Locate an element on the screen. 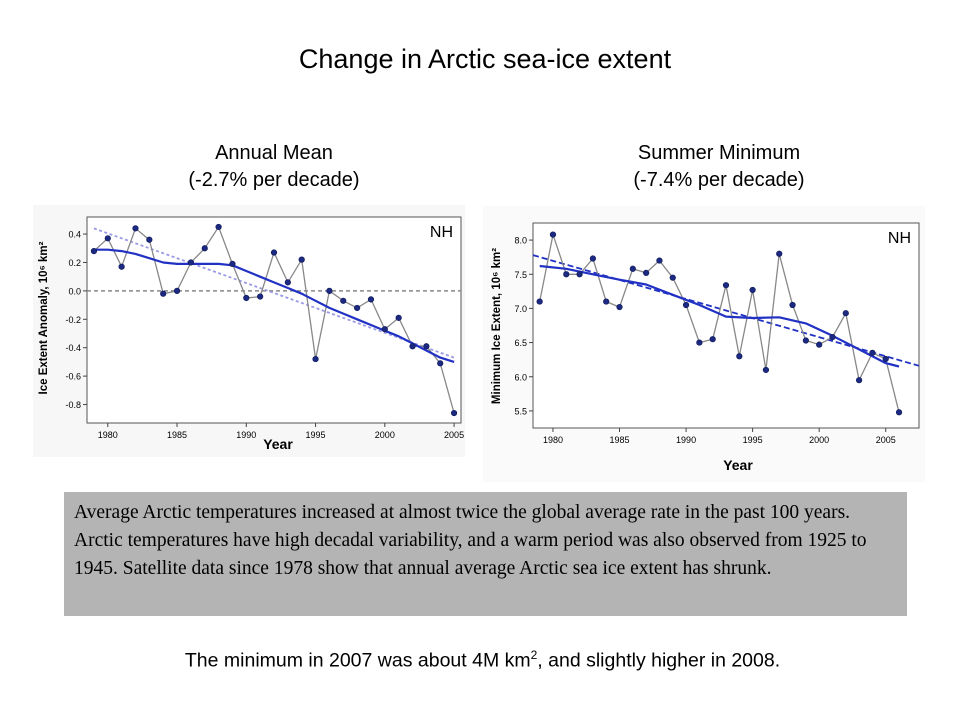 Image resolution: width=960 pixels, height=720 pixels. y-axis-label: Minimum Ice Extent, 10⁶ km² is located at coordinates (497, 326).